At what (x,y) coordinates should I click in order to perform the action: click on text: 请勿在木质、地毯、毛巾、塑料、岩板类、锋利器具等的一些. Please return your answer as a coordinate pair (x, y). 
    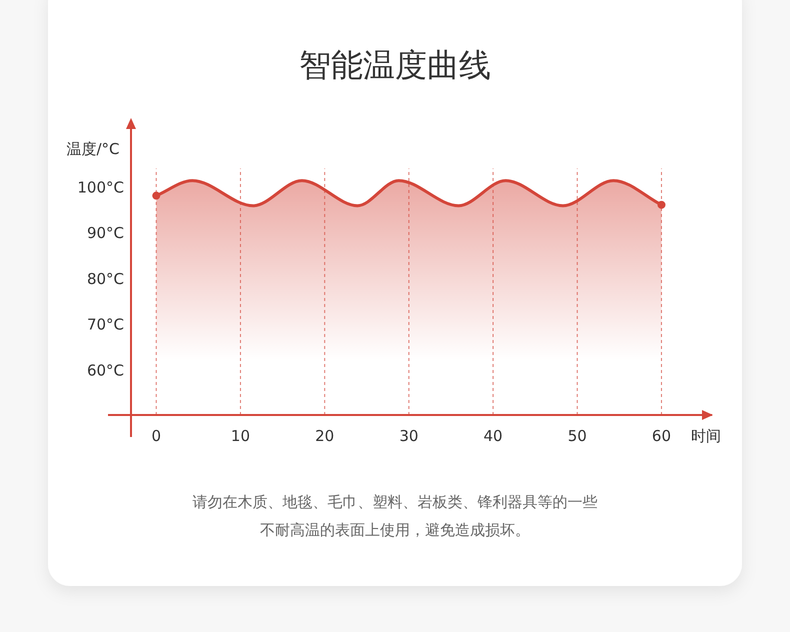
    Looking at the image, I should click on (395, 502).